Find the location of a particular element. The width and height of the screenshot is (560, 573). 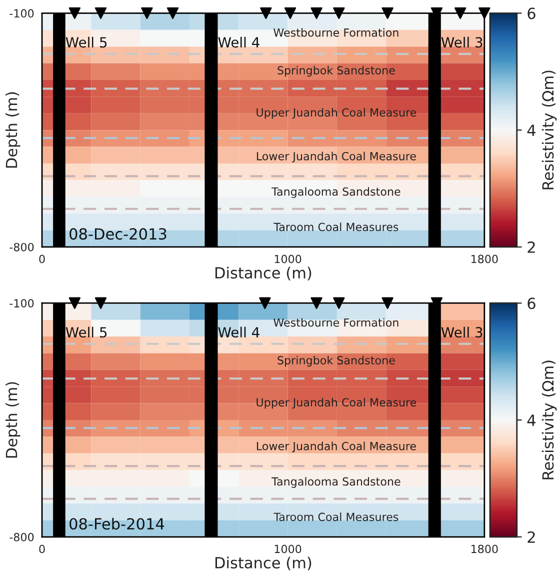

annotation: 08-Dec-2013 is located at coordinates (118, 234).